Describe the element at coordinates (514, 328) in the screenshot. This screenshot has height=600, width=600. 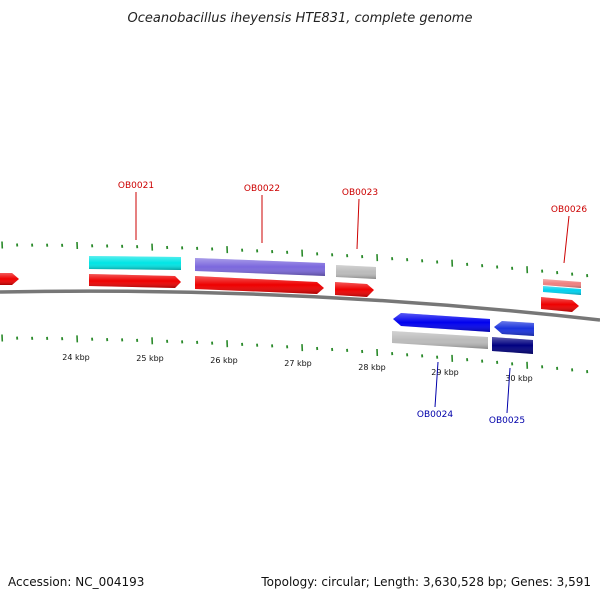
I see `feature-ob0025-cds-shading` at that location.